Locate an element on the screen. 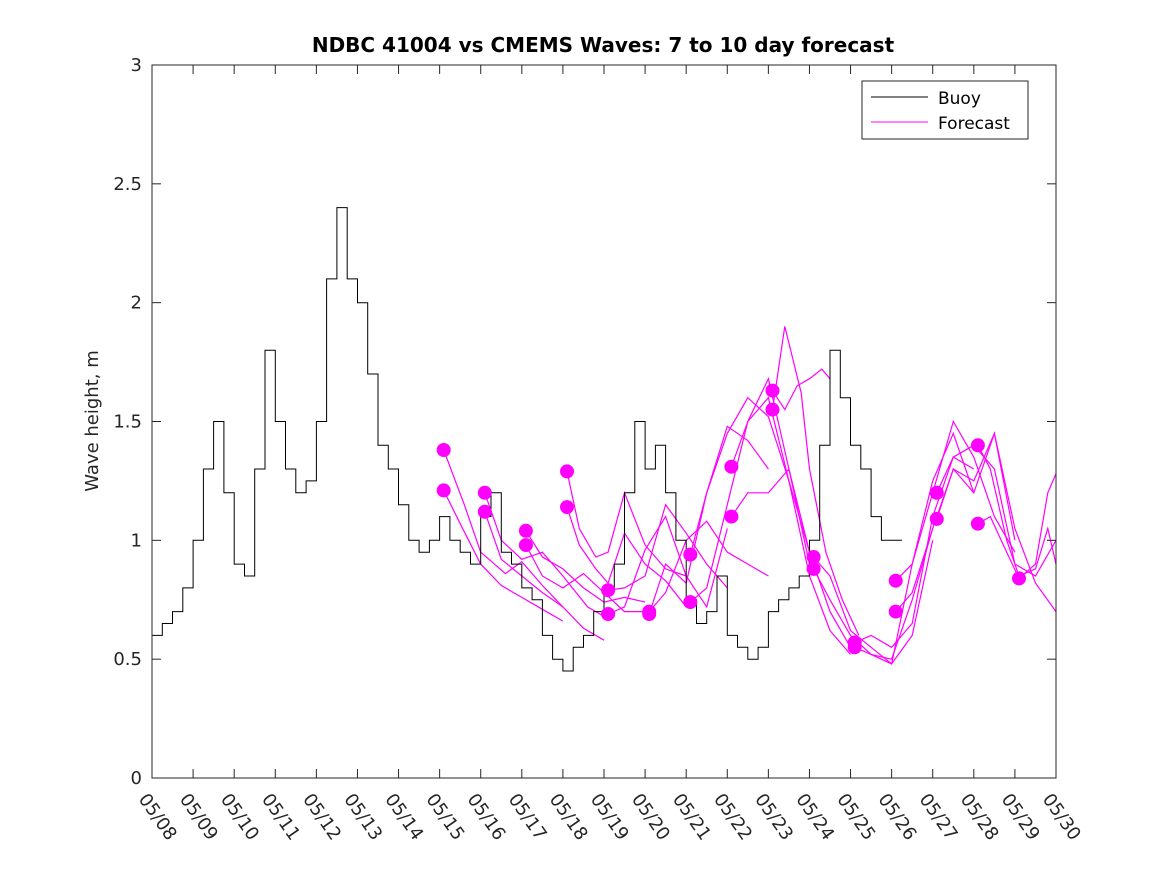 The height and width of the screenshot is (875, 1167). y-tick-label: 3 is located at coordinates (136, 65).